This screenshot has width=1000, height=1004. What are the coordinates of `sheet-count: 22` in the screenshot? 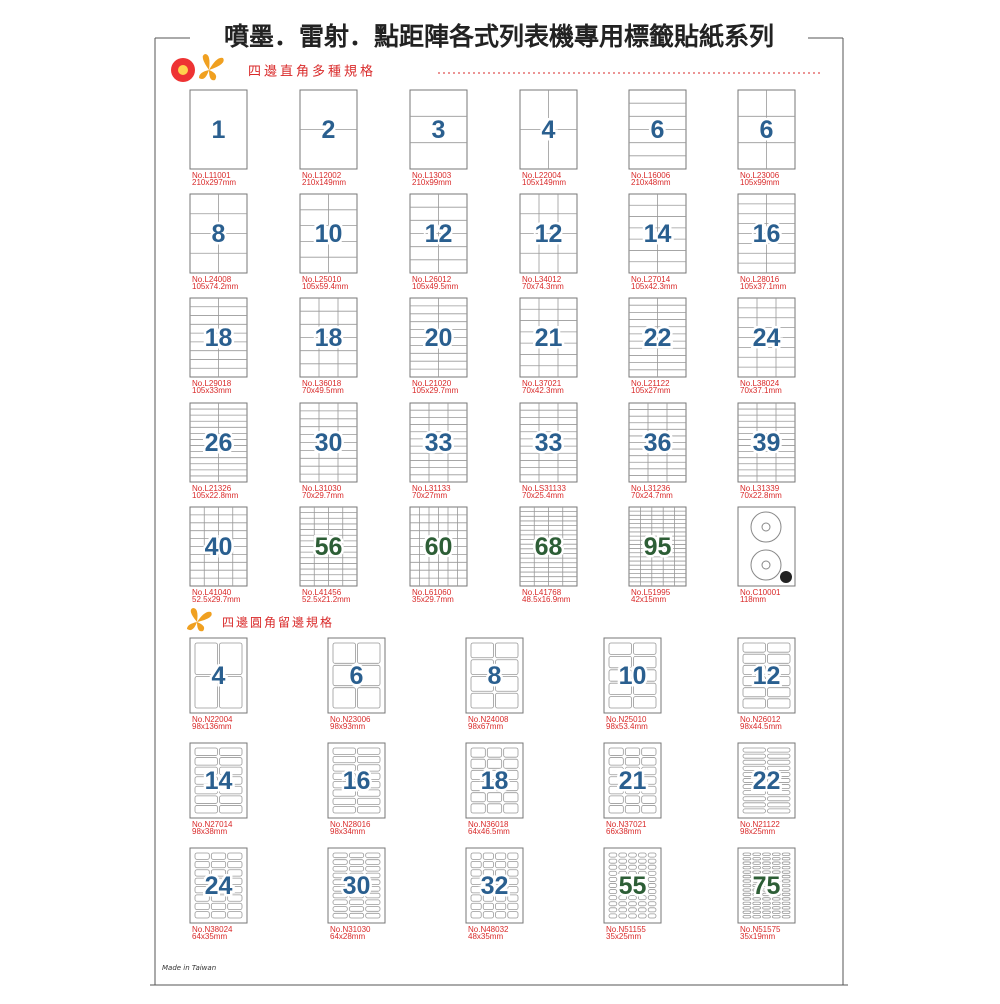 It's located at (658, 338).